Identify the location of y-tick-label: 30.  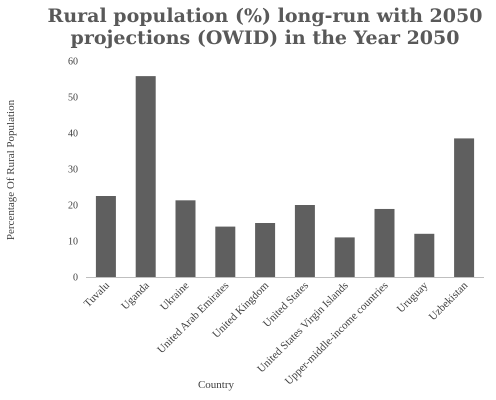
(73, 170).